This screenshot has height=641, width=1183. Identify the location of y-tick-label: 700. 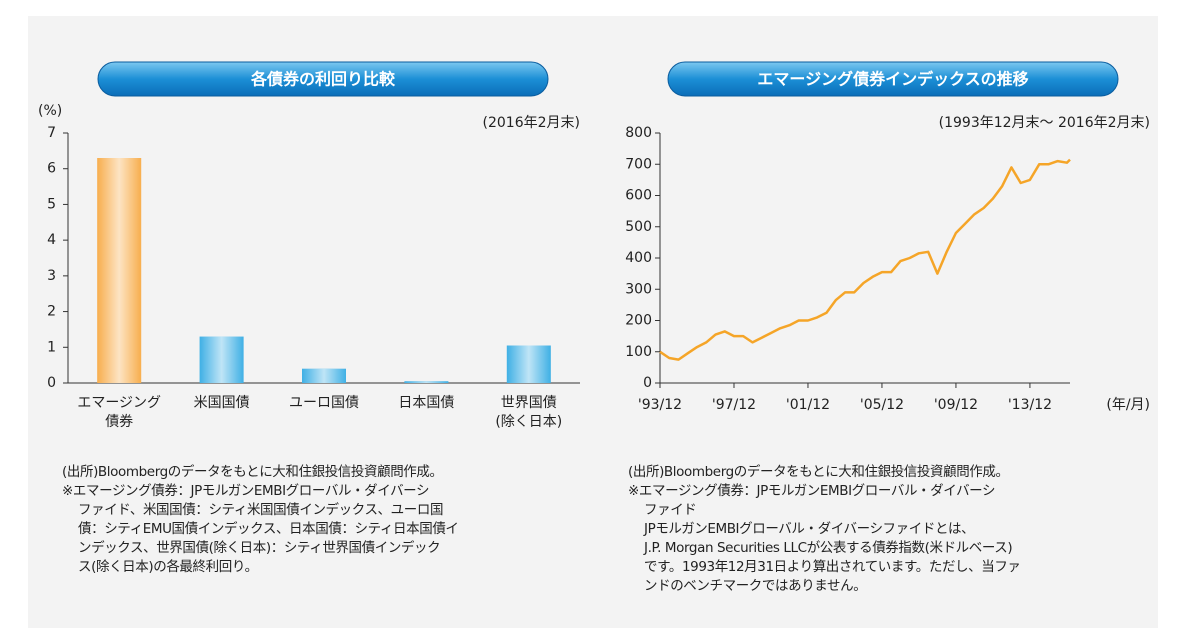
(638, 164).